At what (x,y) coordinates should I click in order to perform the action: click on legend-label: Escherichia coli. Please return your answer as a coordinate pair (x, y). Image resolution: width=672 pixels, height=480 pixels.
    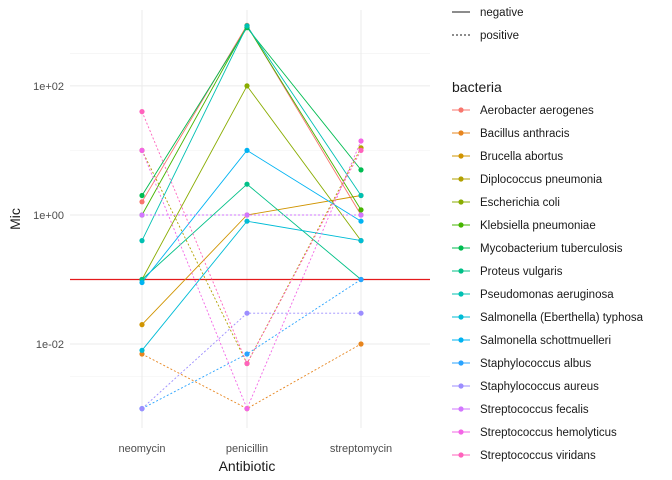
    Looking at the image, I should click on (520, 203).